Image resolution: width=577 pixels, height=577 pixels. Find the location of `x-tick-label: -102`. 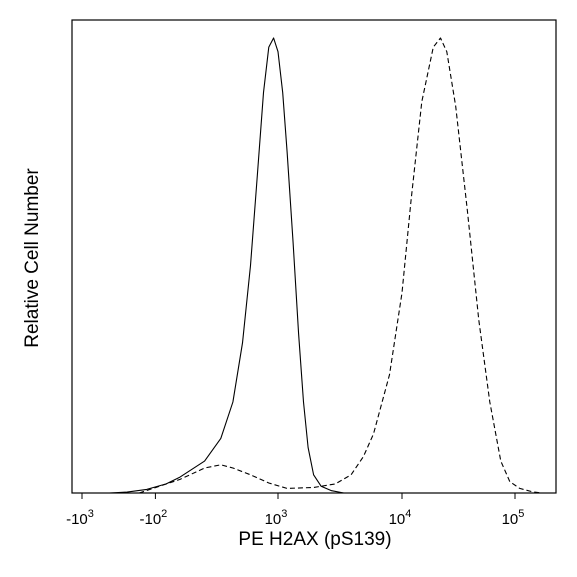

x-tick-label: -102 is located at coordinates (153, 518).